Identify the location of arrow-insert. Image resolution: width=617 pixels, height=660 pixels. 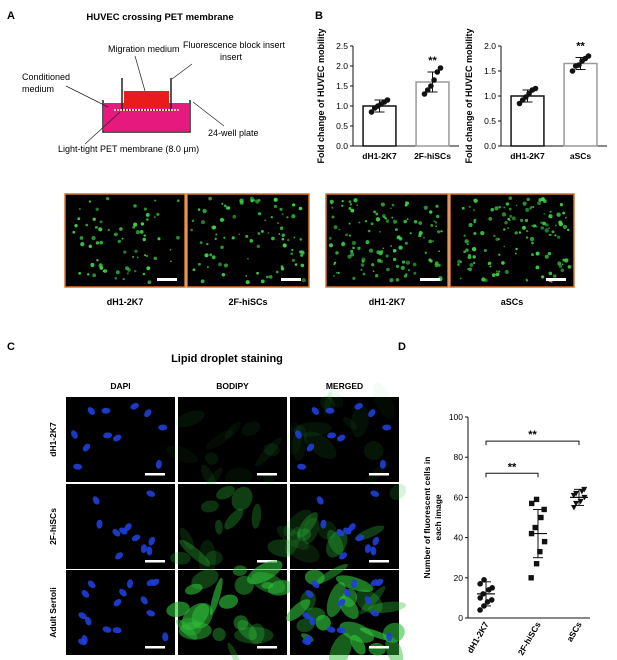
(182, 71).